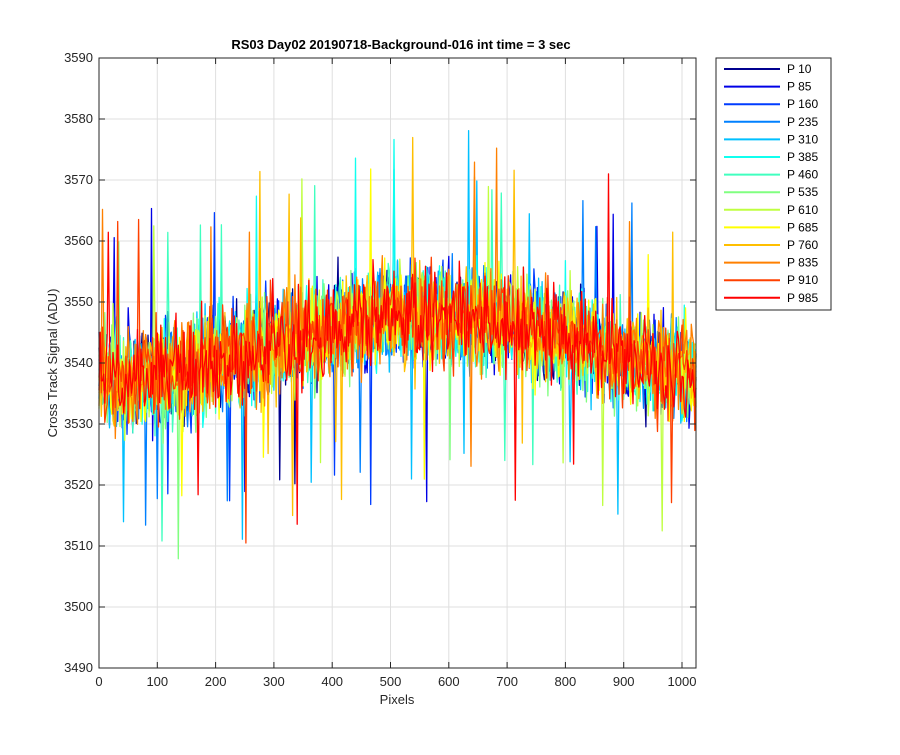  I want to click on x-tick-label: 500, so click(391, 681).